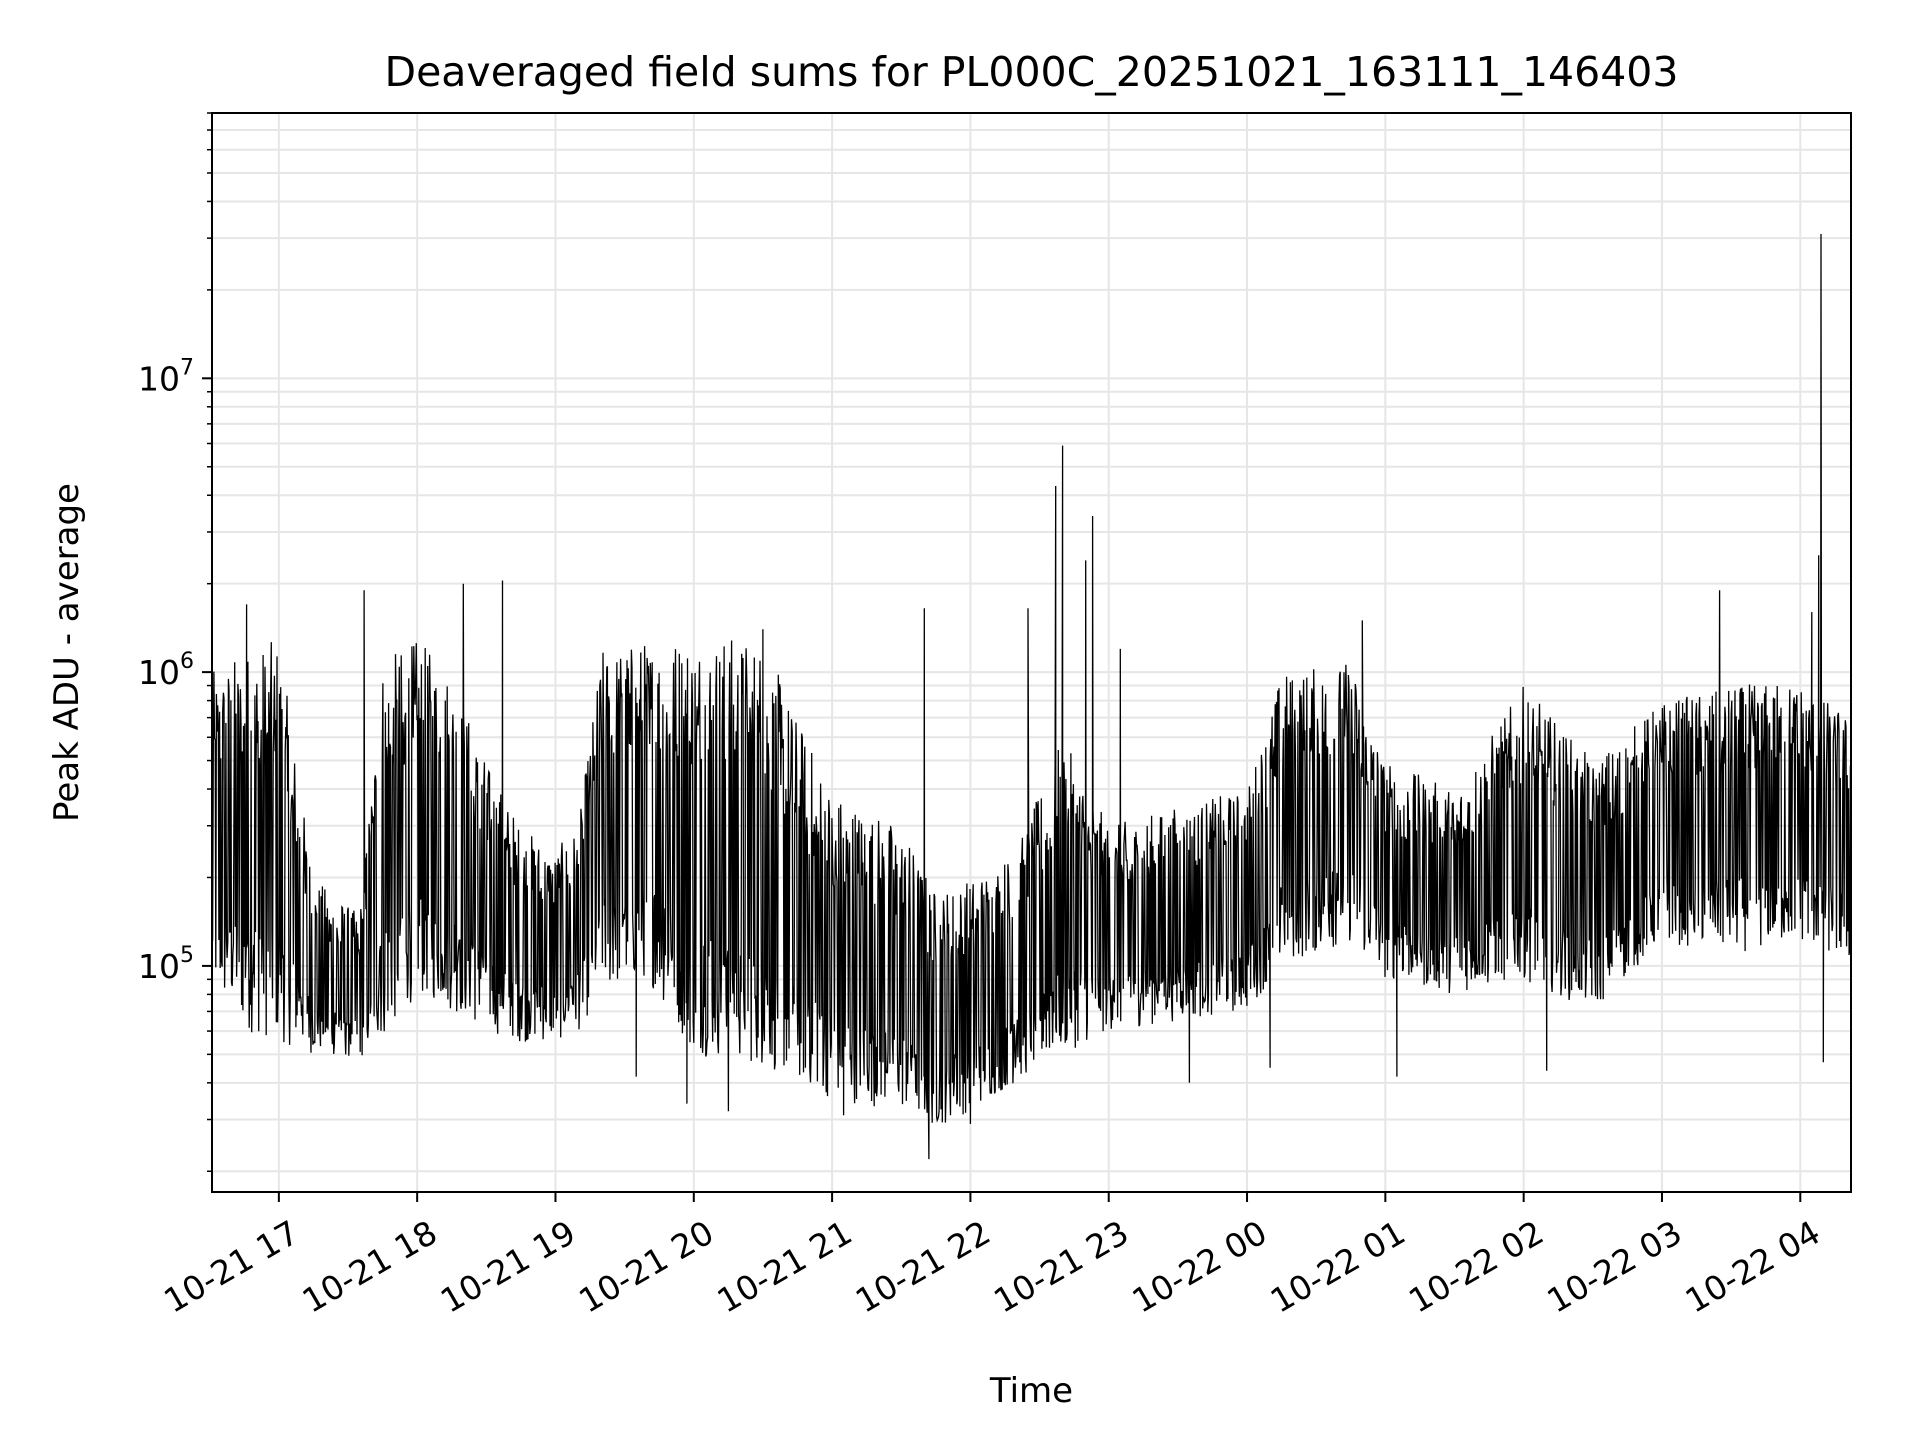  Describe the element at coordinates (166, 964) in the screenshot. I see `y-tick-label: 10⁵` at that location.